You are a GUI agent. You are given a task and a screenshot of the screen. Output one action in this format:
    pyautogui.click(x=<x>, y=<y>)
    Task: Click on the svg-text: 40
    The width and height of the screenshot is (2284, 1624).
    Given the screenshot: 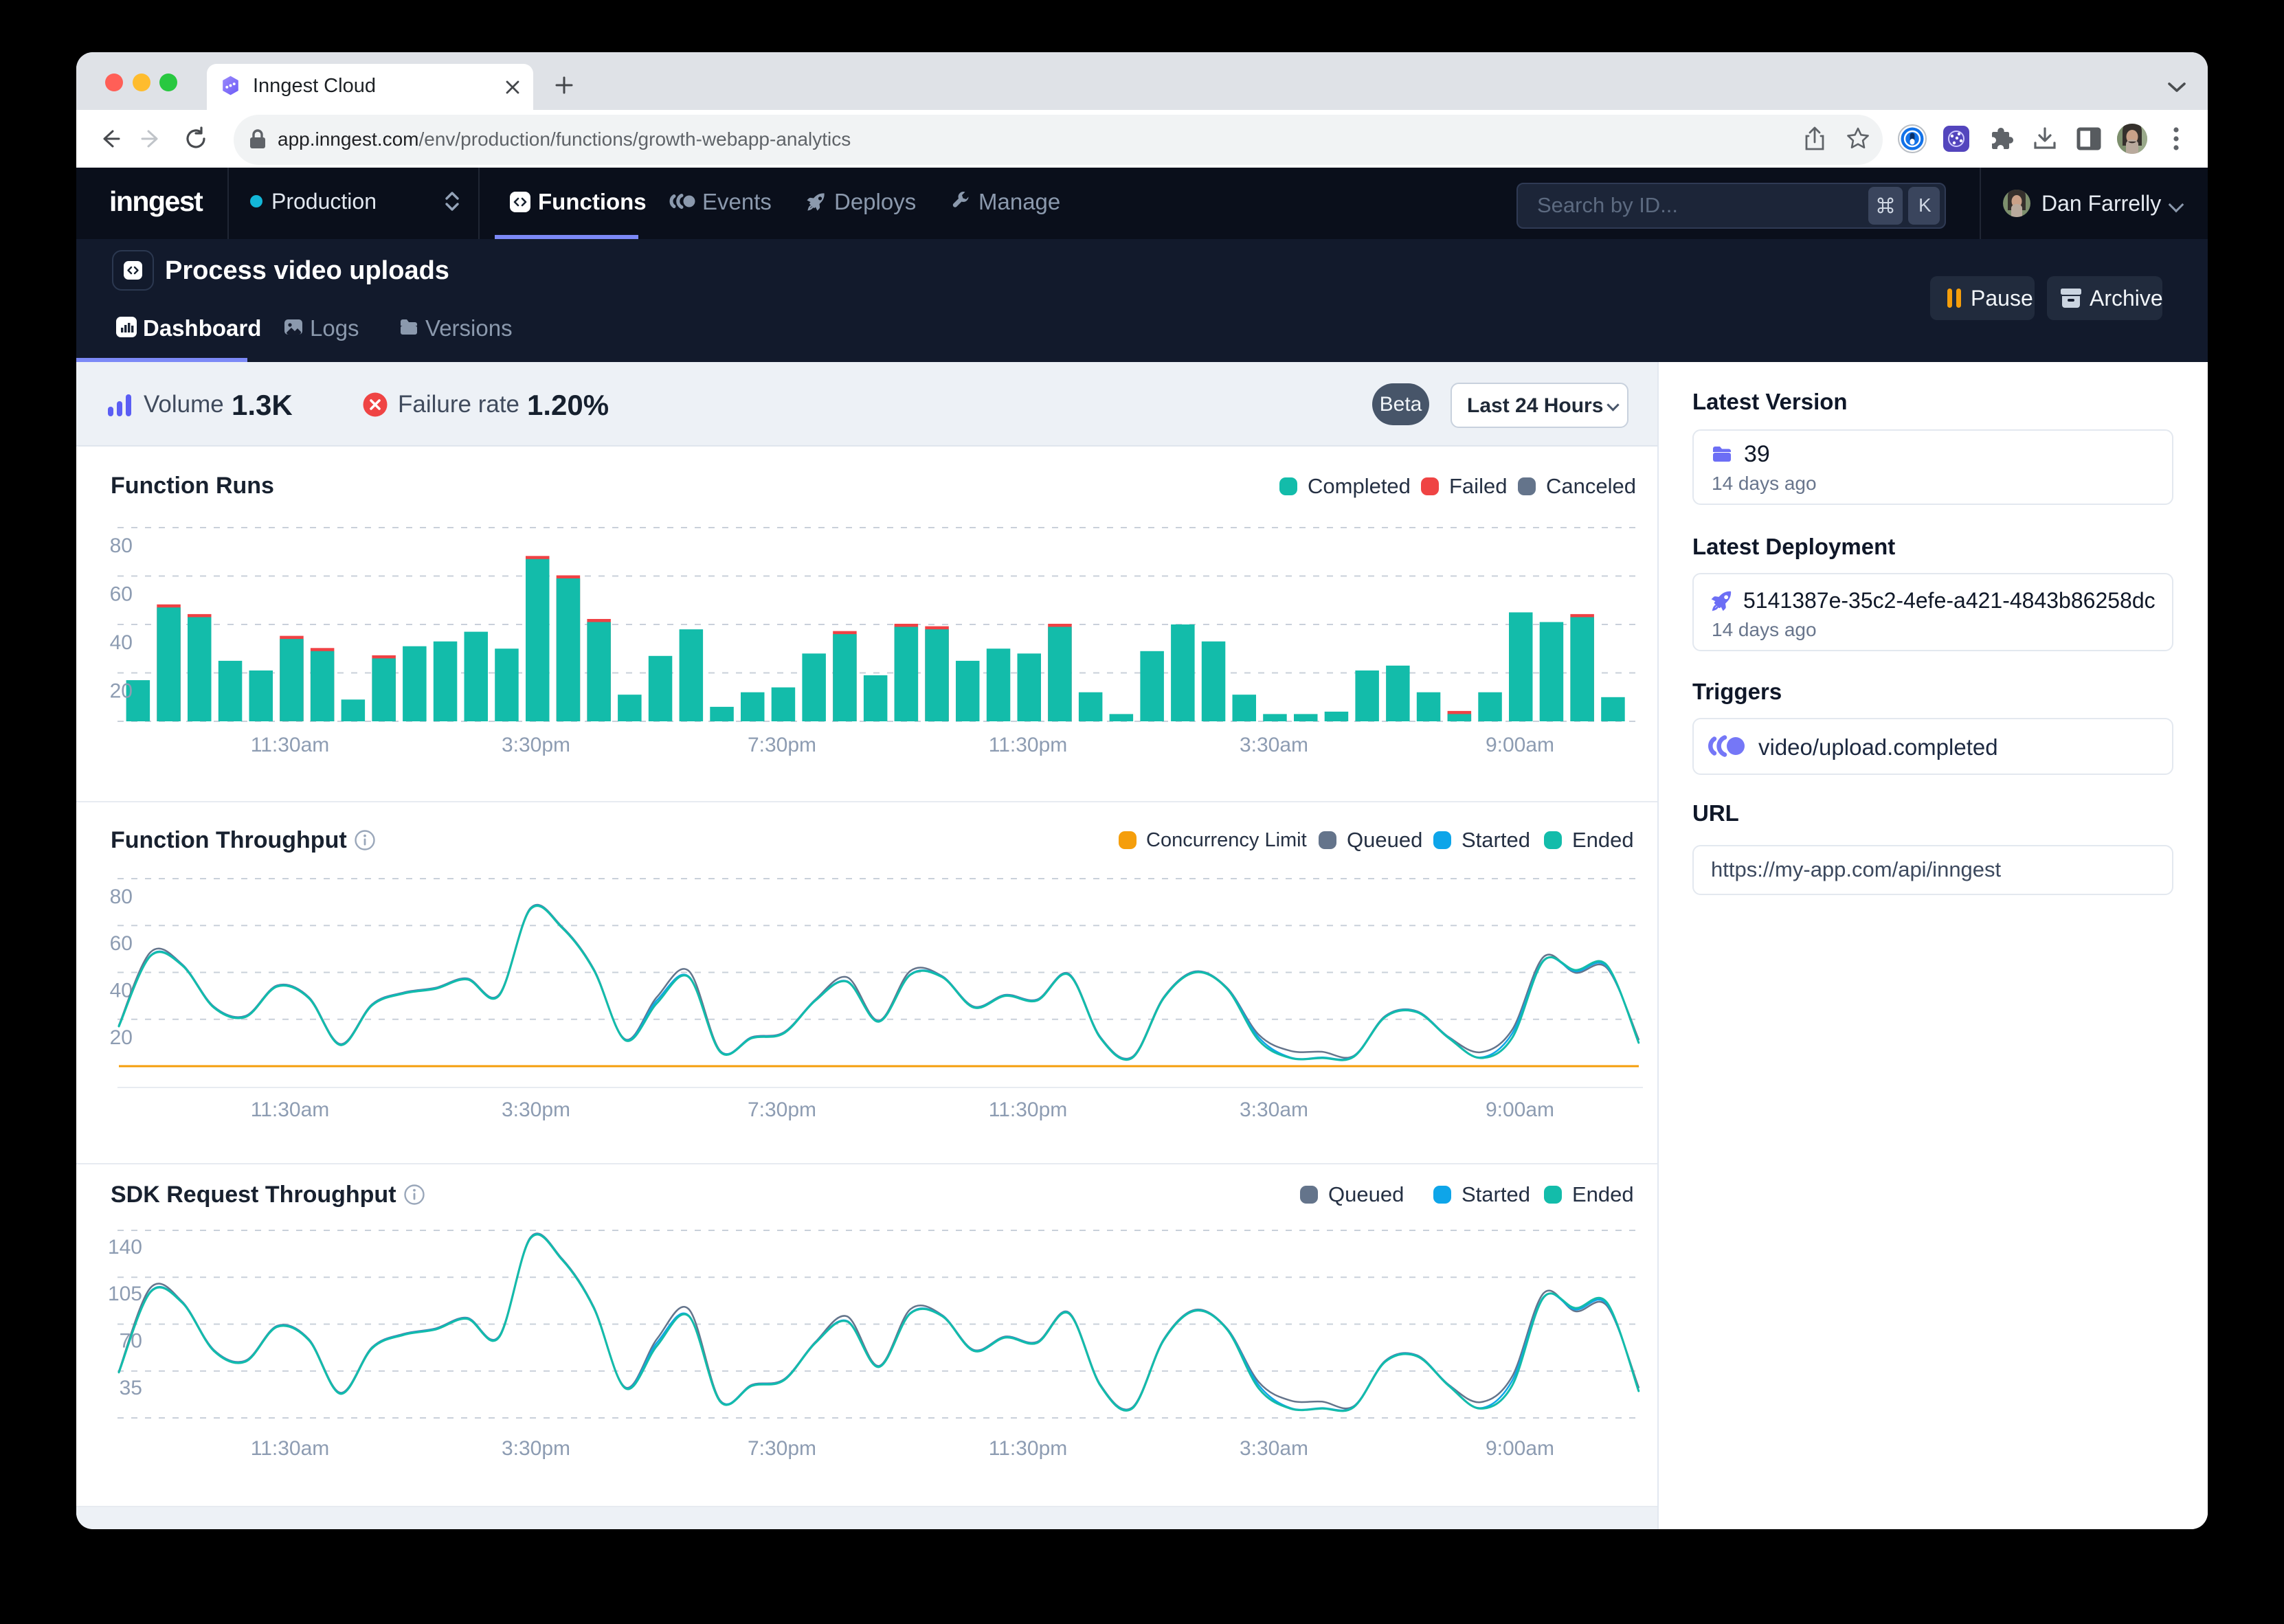 What is the action you would take?
    pyautogui.click(x=121, y=642)
    